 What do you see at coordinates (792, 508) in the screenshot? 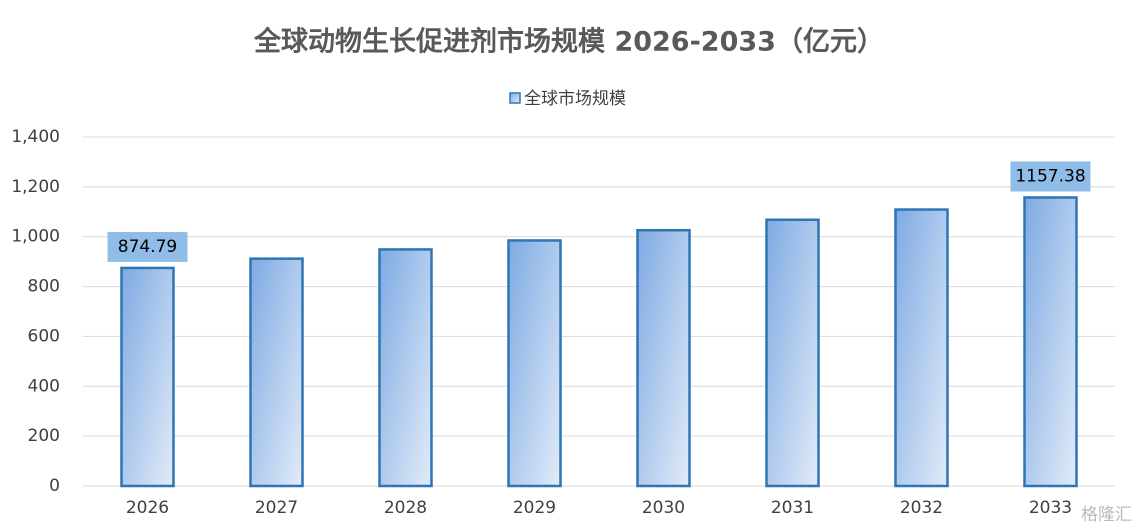
I see `x-tick-label: 2031` at bounding box center [792, 508].